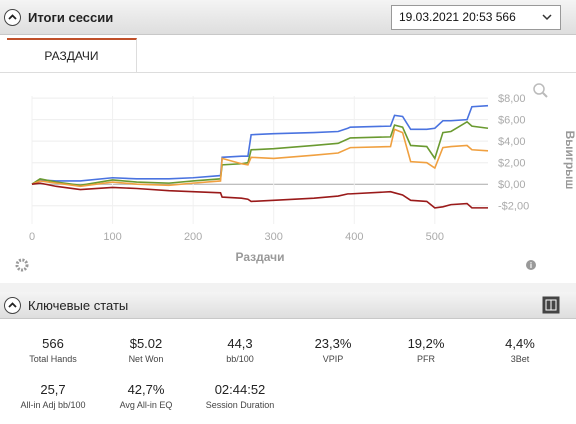 The height and width of the screenshot is (424, 576). Describe the element at coordinates (520, 343) in the screenshot. I see `stat-value: 4,4%` at that location.